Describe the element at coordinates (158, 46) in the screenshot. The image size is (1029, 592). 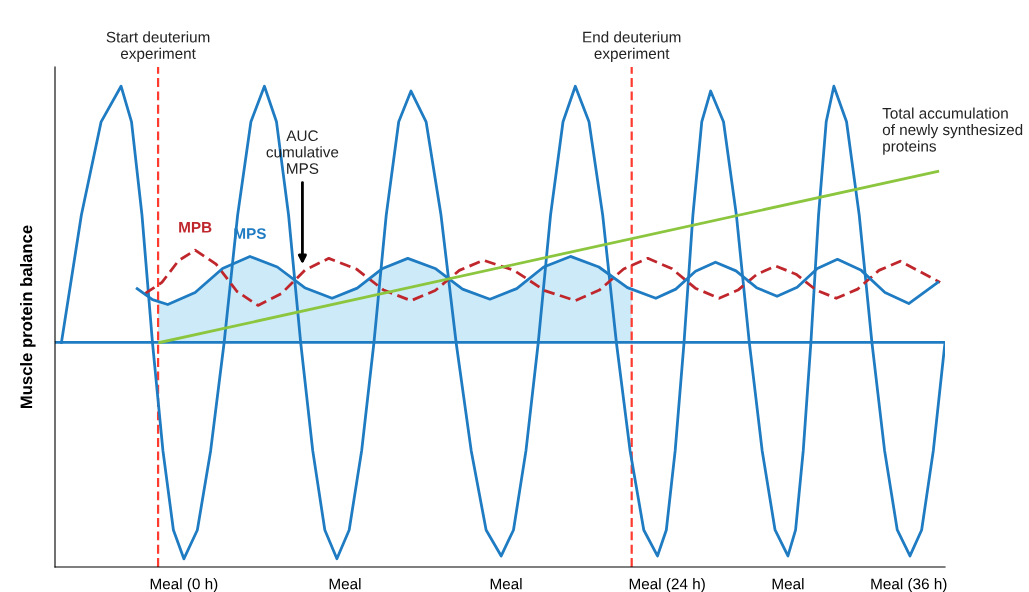
I see `ref-line-label: Start deuterium experiment` at that location.